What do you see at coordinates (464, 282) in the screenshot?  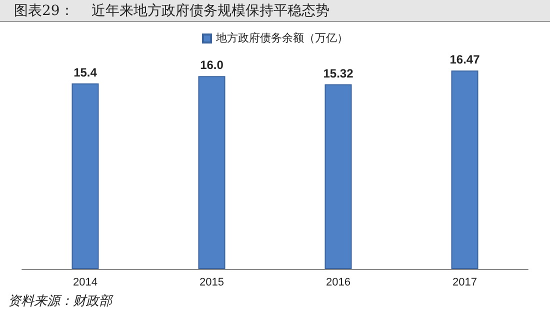 I see `x-tick-label: 2017` at bounding box center [464, 282].